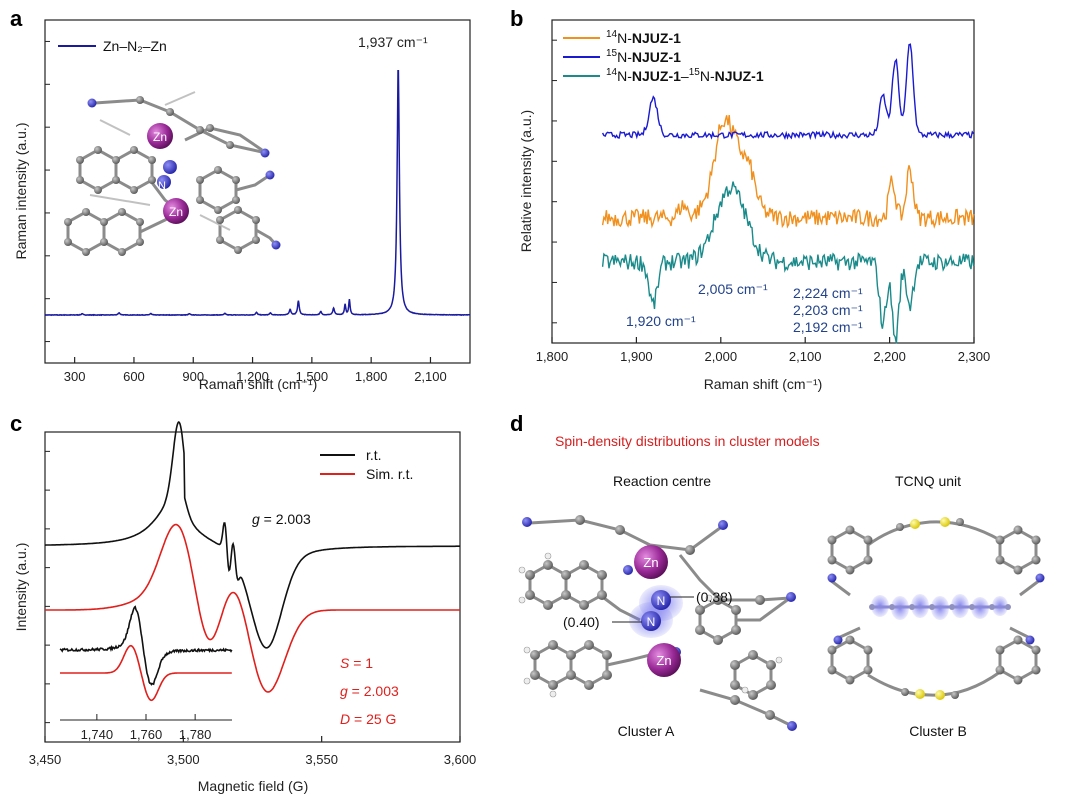  I want to click on panel-label-d: d, so click(516, 423).